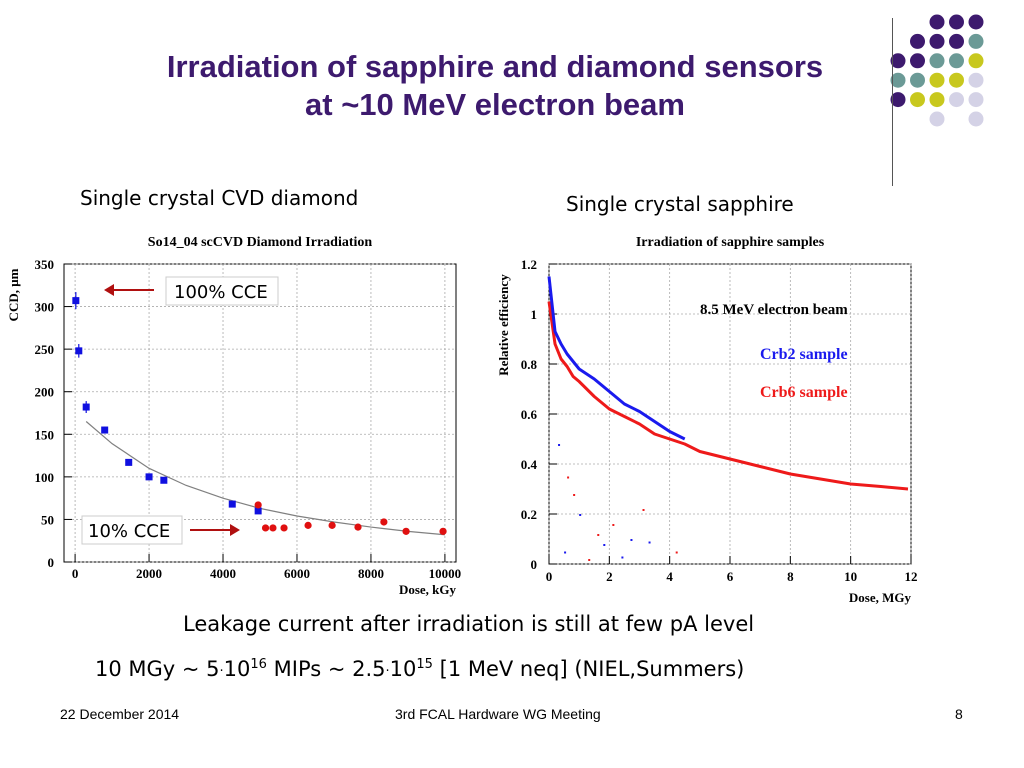 The width and height of the screenshot is (1024, 768). What do you see at coordinates (403, 669) in the screenshot?
I see `equiv-ten-2: 10` at bounding box center [403, 669].